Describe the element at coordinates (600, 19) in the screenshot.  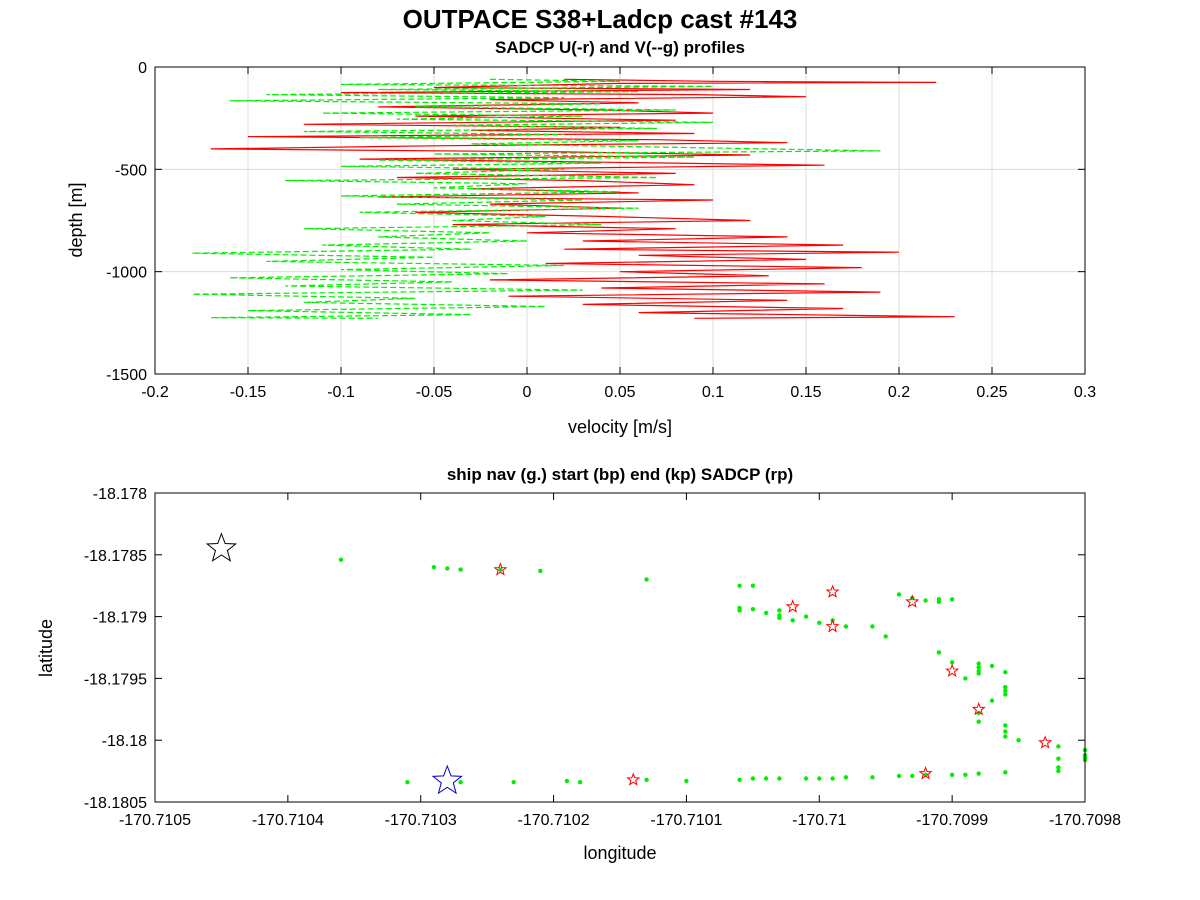
I see `figure-title: OUTPACE S38+Ladcp cast #143` at that location.